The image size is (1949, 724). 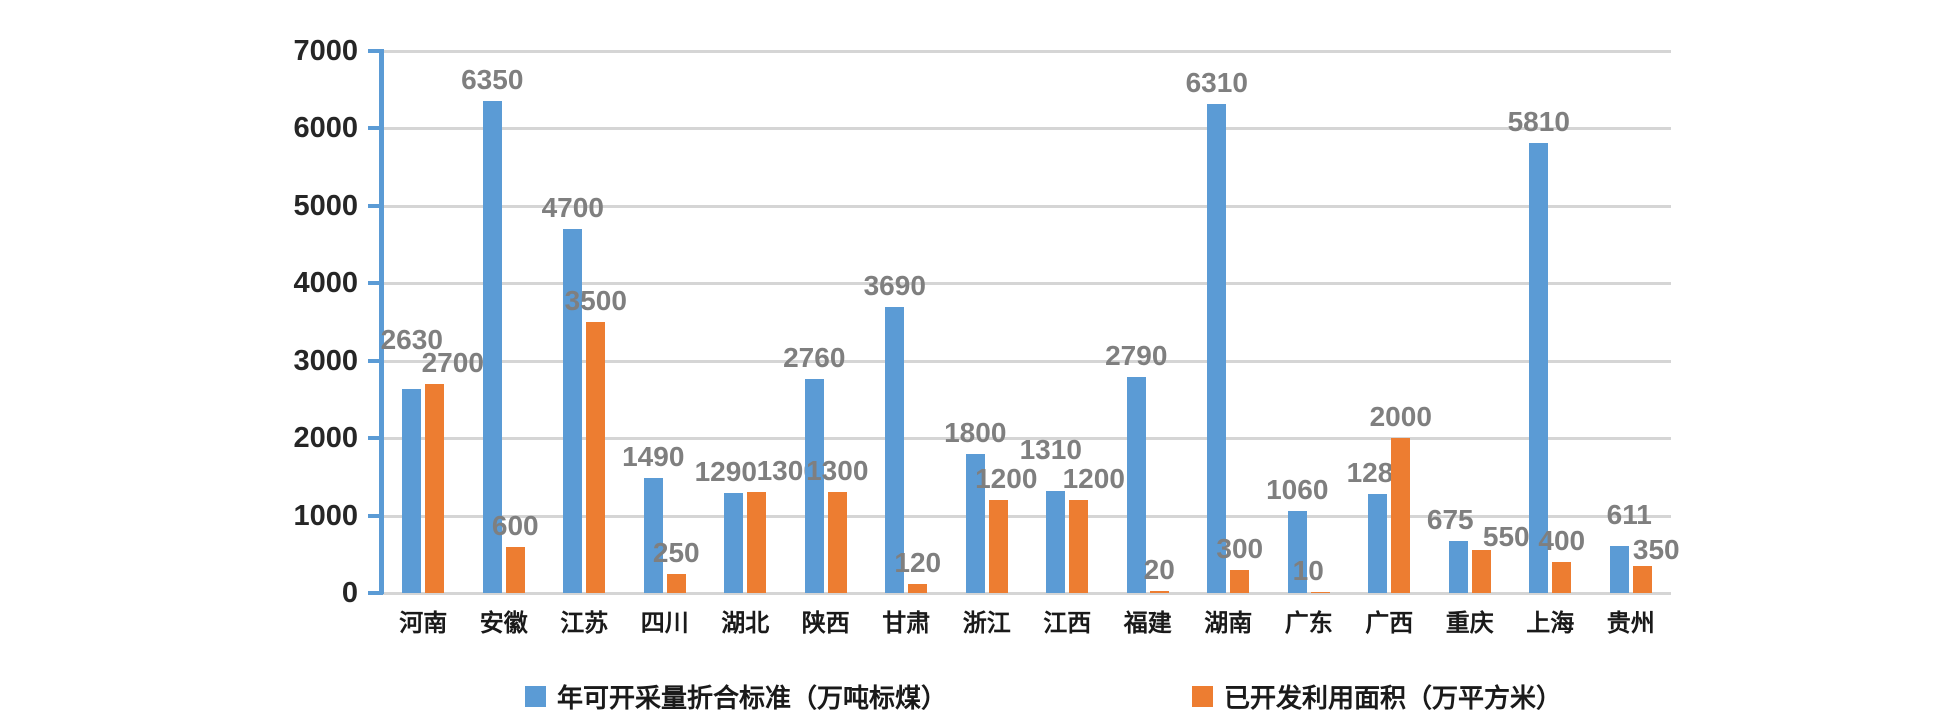 What do you see at coordinates (1240, 548) in the screenshot?
I see `data-label: 300` at bounding box center [1240, 548].